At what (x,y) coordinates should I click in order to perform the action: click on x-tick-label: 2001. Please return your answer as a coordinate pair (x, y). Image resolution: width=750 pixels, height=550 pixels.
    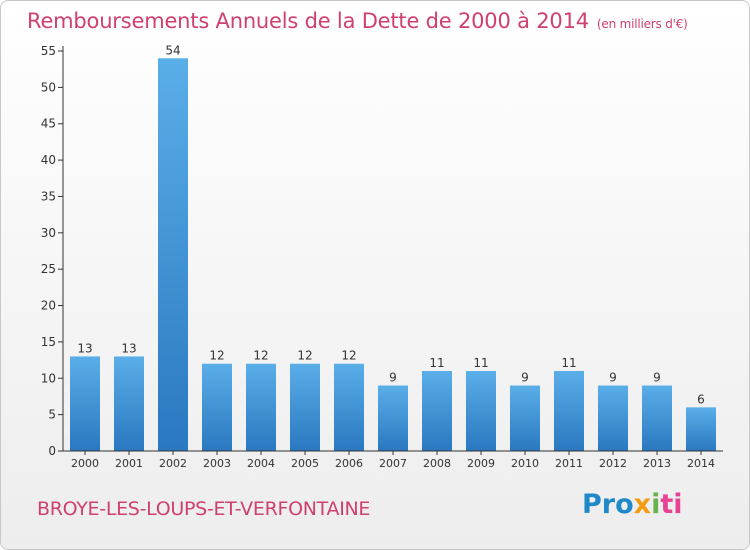
    Looking at the image, I should click on (129, 463).